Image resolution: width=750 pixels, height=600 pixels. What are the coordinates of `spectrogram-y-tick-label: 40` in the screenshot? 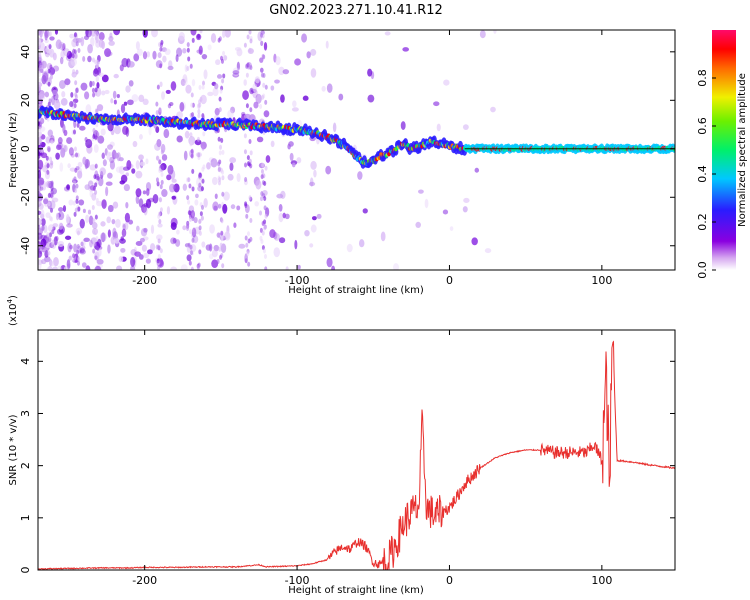 It's located at (25, 52).